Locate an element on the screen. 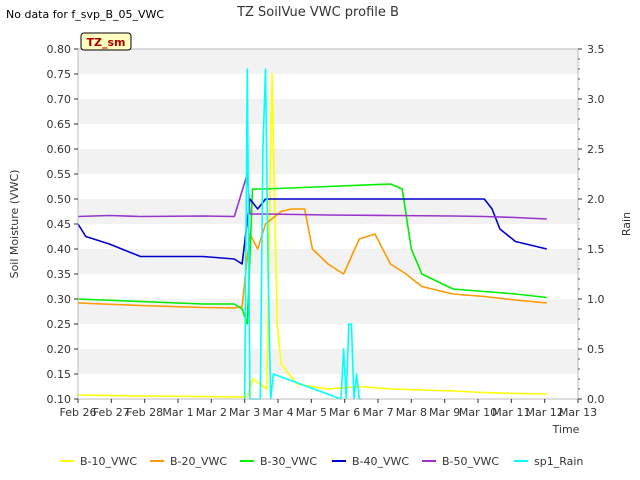  x-tick-label: Mar 10 is located at coordinates (478, 412).